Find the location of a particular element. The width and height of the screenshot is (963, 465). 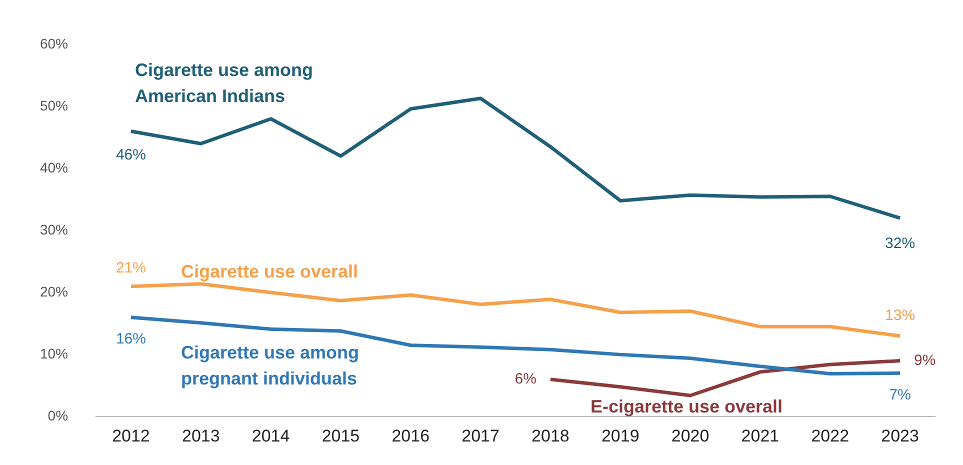

x-tick-label: 2015 is located at coordinates (341, 436).